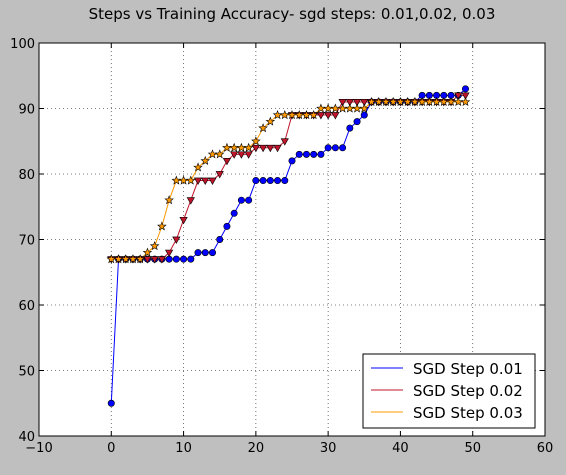 The width and height of the screenshot is (566, 475). I want to click on y-tick-label: 60, so click(26, 306).